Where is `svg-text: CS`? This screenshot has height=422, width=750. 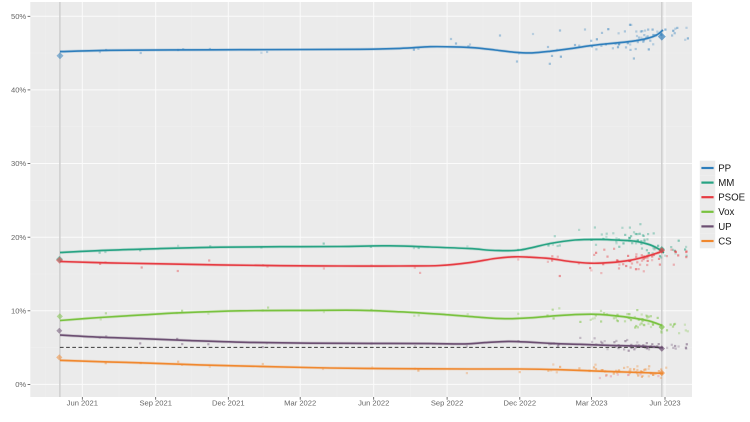 svg-text: CS is located at coordinates (725, 241).